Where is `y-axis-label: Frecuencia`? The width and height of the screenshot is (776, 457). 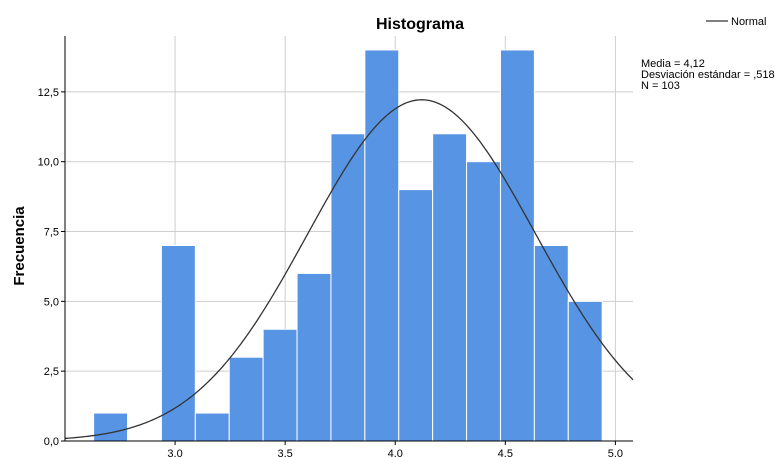 y-axis-label: Frecuencia is located at coordinates (19, 246).